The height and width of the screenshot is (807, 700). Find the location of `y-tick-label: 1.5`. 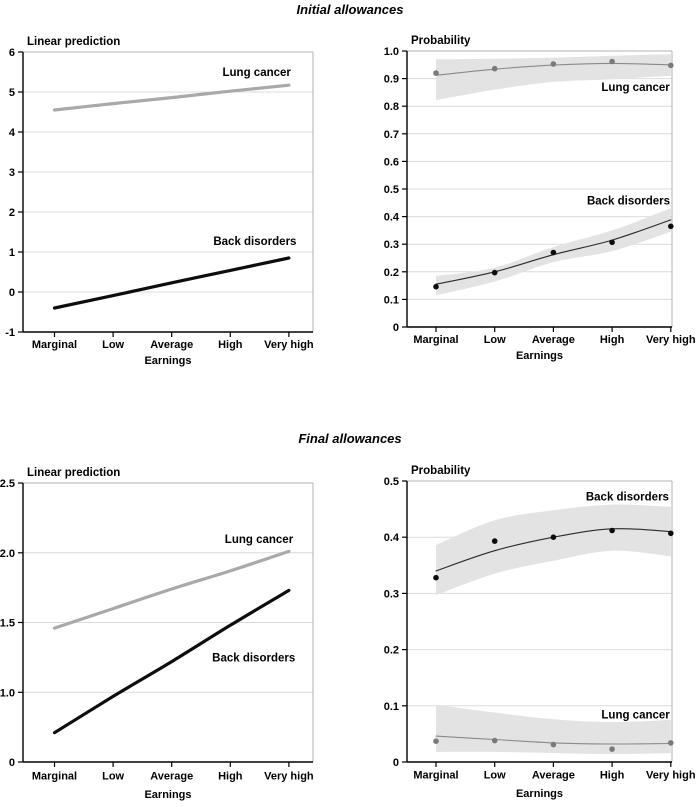

y-tick-label: 1.5 is located at coordinates (7, 624).